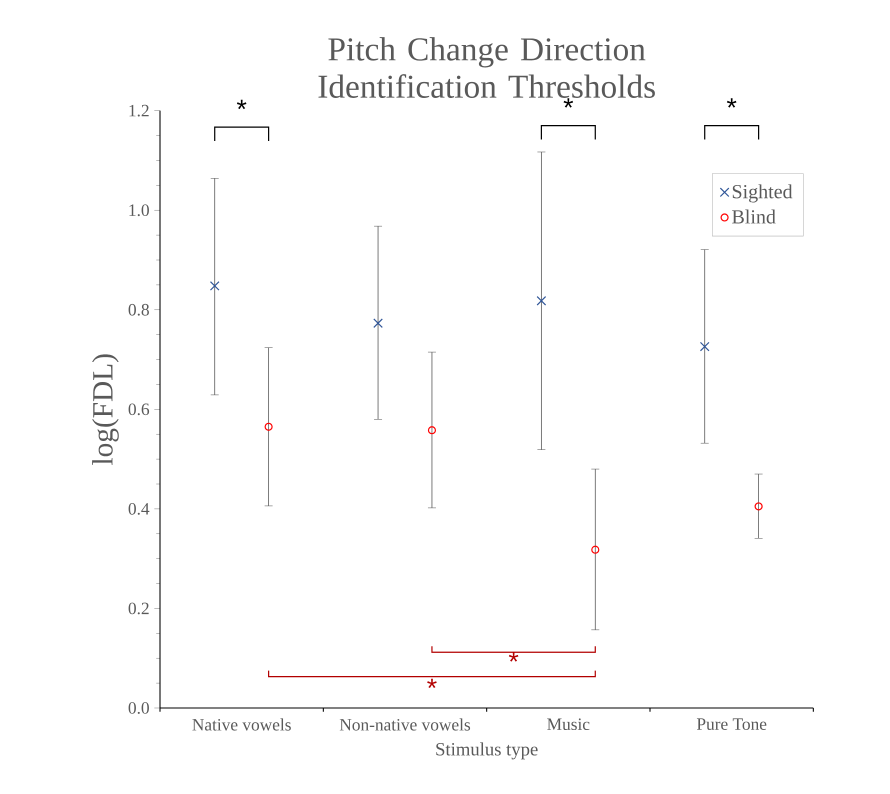 The height and width of the screenshot is (794, 890). Describe the element at coordinates (754, 217) in the screenshot. I see `legend-label: Blind` at that location.